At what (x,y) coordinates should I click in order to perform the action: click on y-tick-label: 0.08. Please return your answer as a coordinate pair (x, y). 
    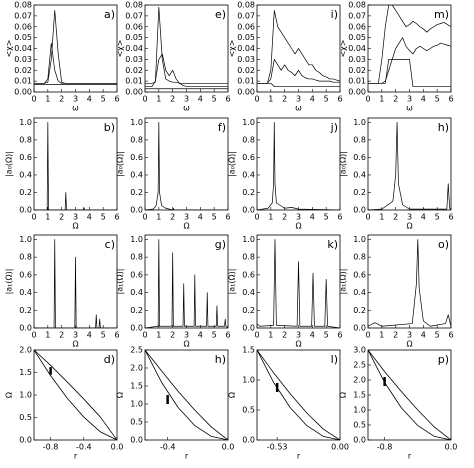
    Looking at the image, I should click on (134, 5).